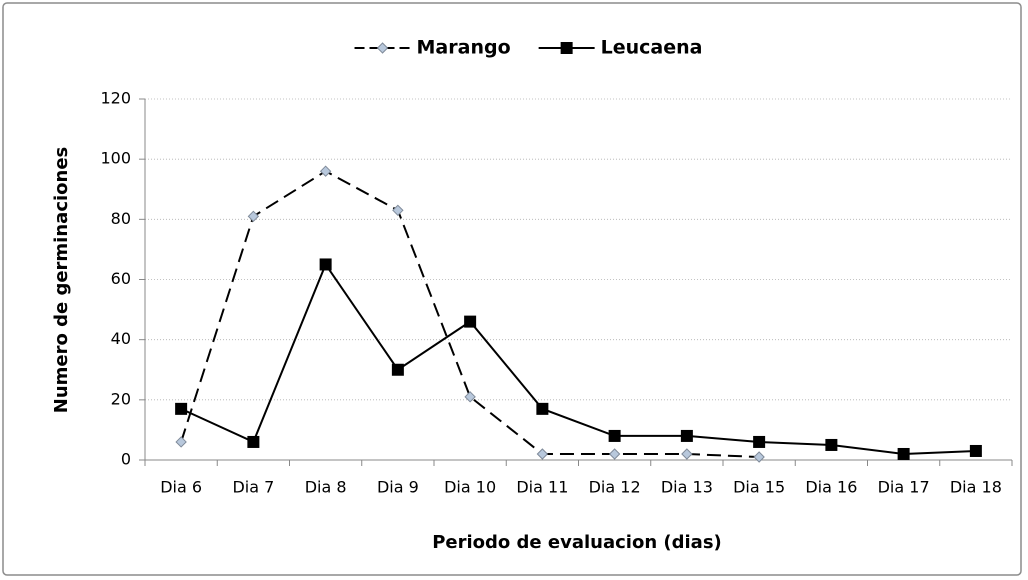  Describe the element at coordinates (687, 487) in the screenshot. I see `x-tick-label: Dia 13` at that location.